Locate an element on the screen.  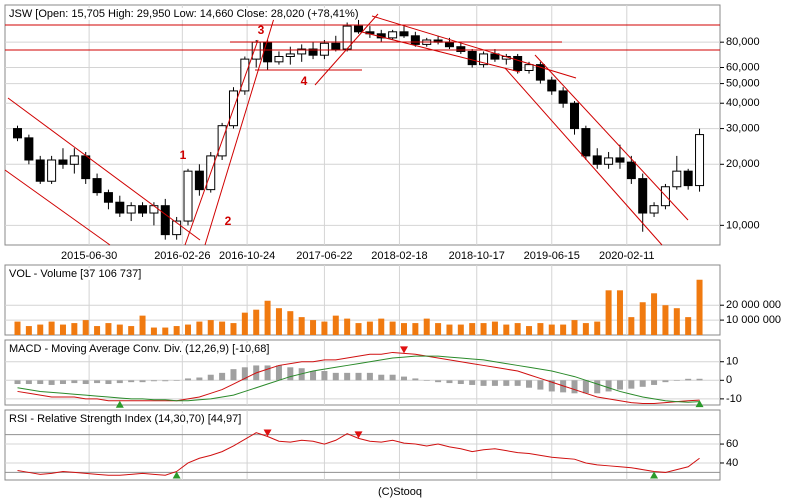
y-tick-label: 10 is located at coordinates (732, 362).